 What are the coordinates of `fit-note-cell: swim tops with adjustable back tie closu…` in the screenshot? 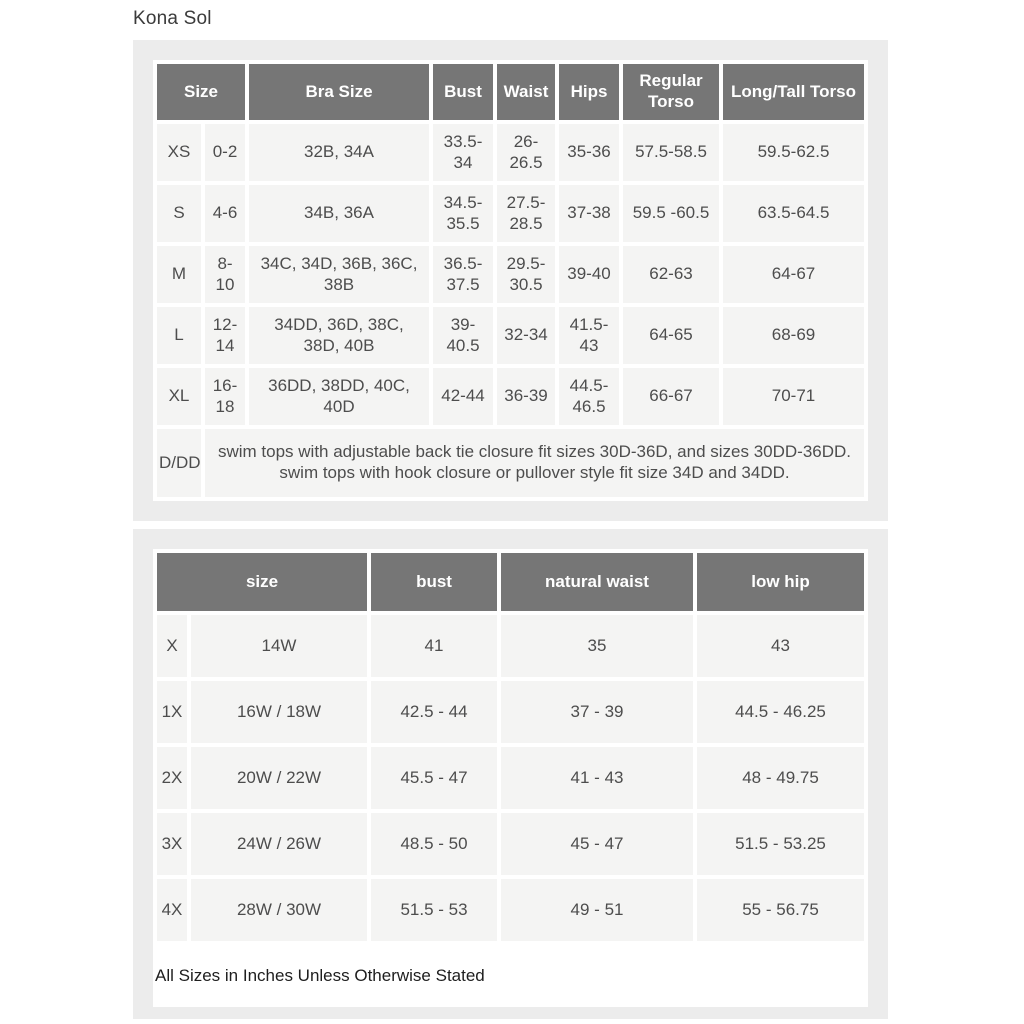 It's located at (534, 463).